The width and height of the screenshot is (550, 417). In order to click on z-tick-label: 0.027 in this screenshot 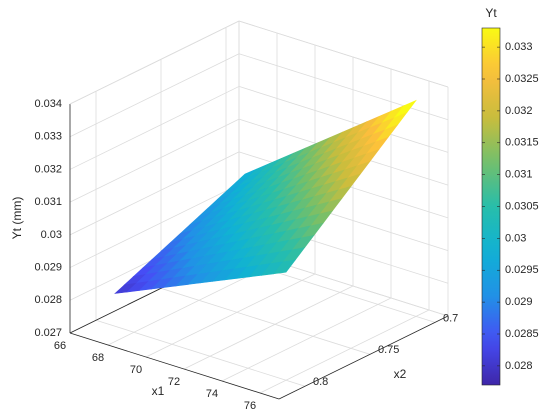, I will do `click(48, 333)`.